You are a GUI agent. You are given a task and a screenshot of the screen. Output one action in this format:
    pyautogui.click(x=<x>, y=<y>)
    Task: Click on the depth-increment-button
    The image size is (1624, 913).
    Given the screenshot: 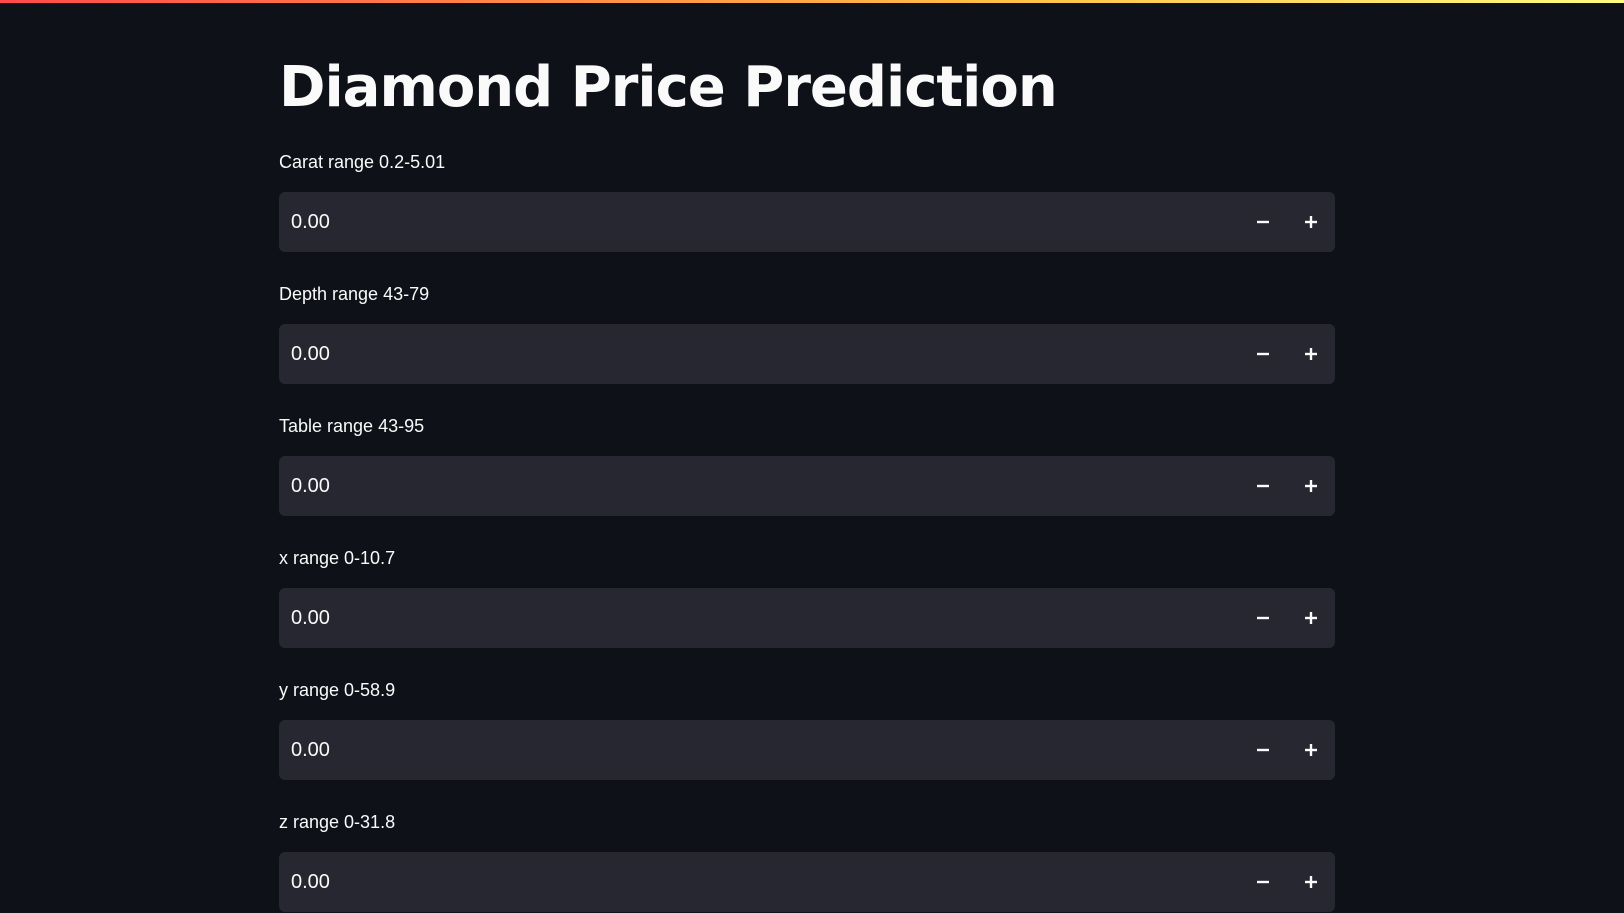 What is the action you would take?
    pyautogui.click(x=1311, y=354)
    